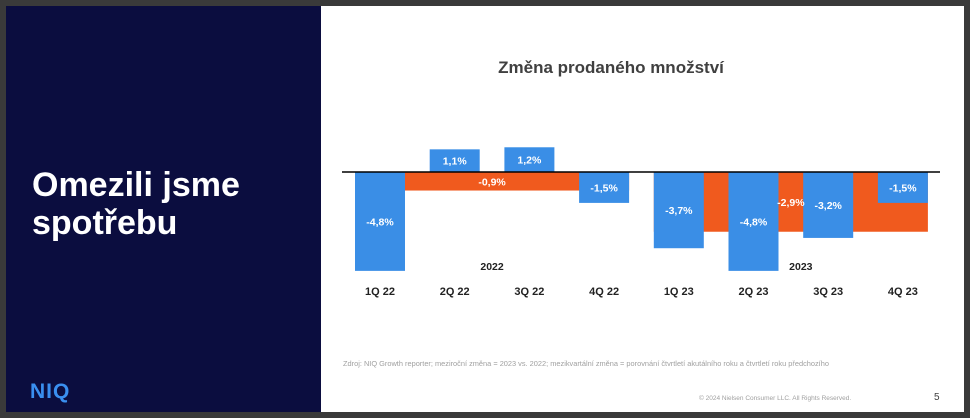  What do you see at coordinates (903, 292) in the screenshot?
I see `category-label-7: 4Q 23` at bounding box center [903, 292].